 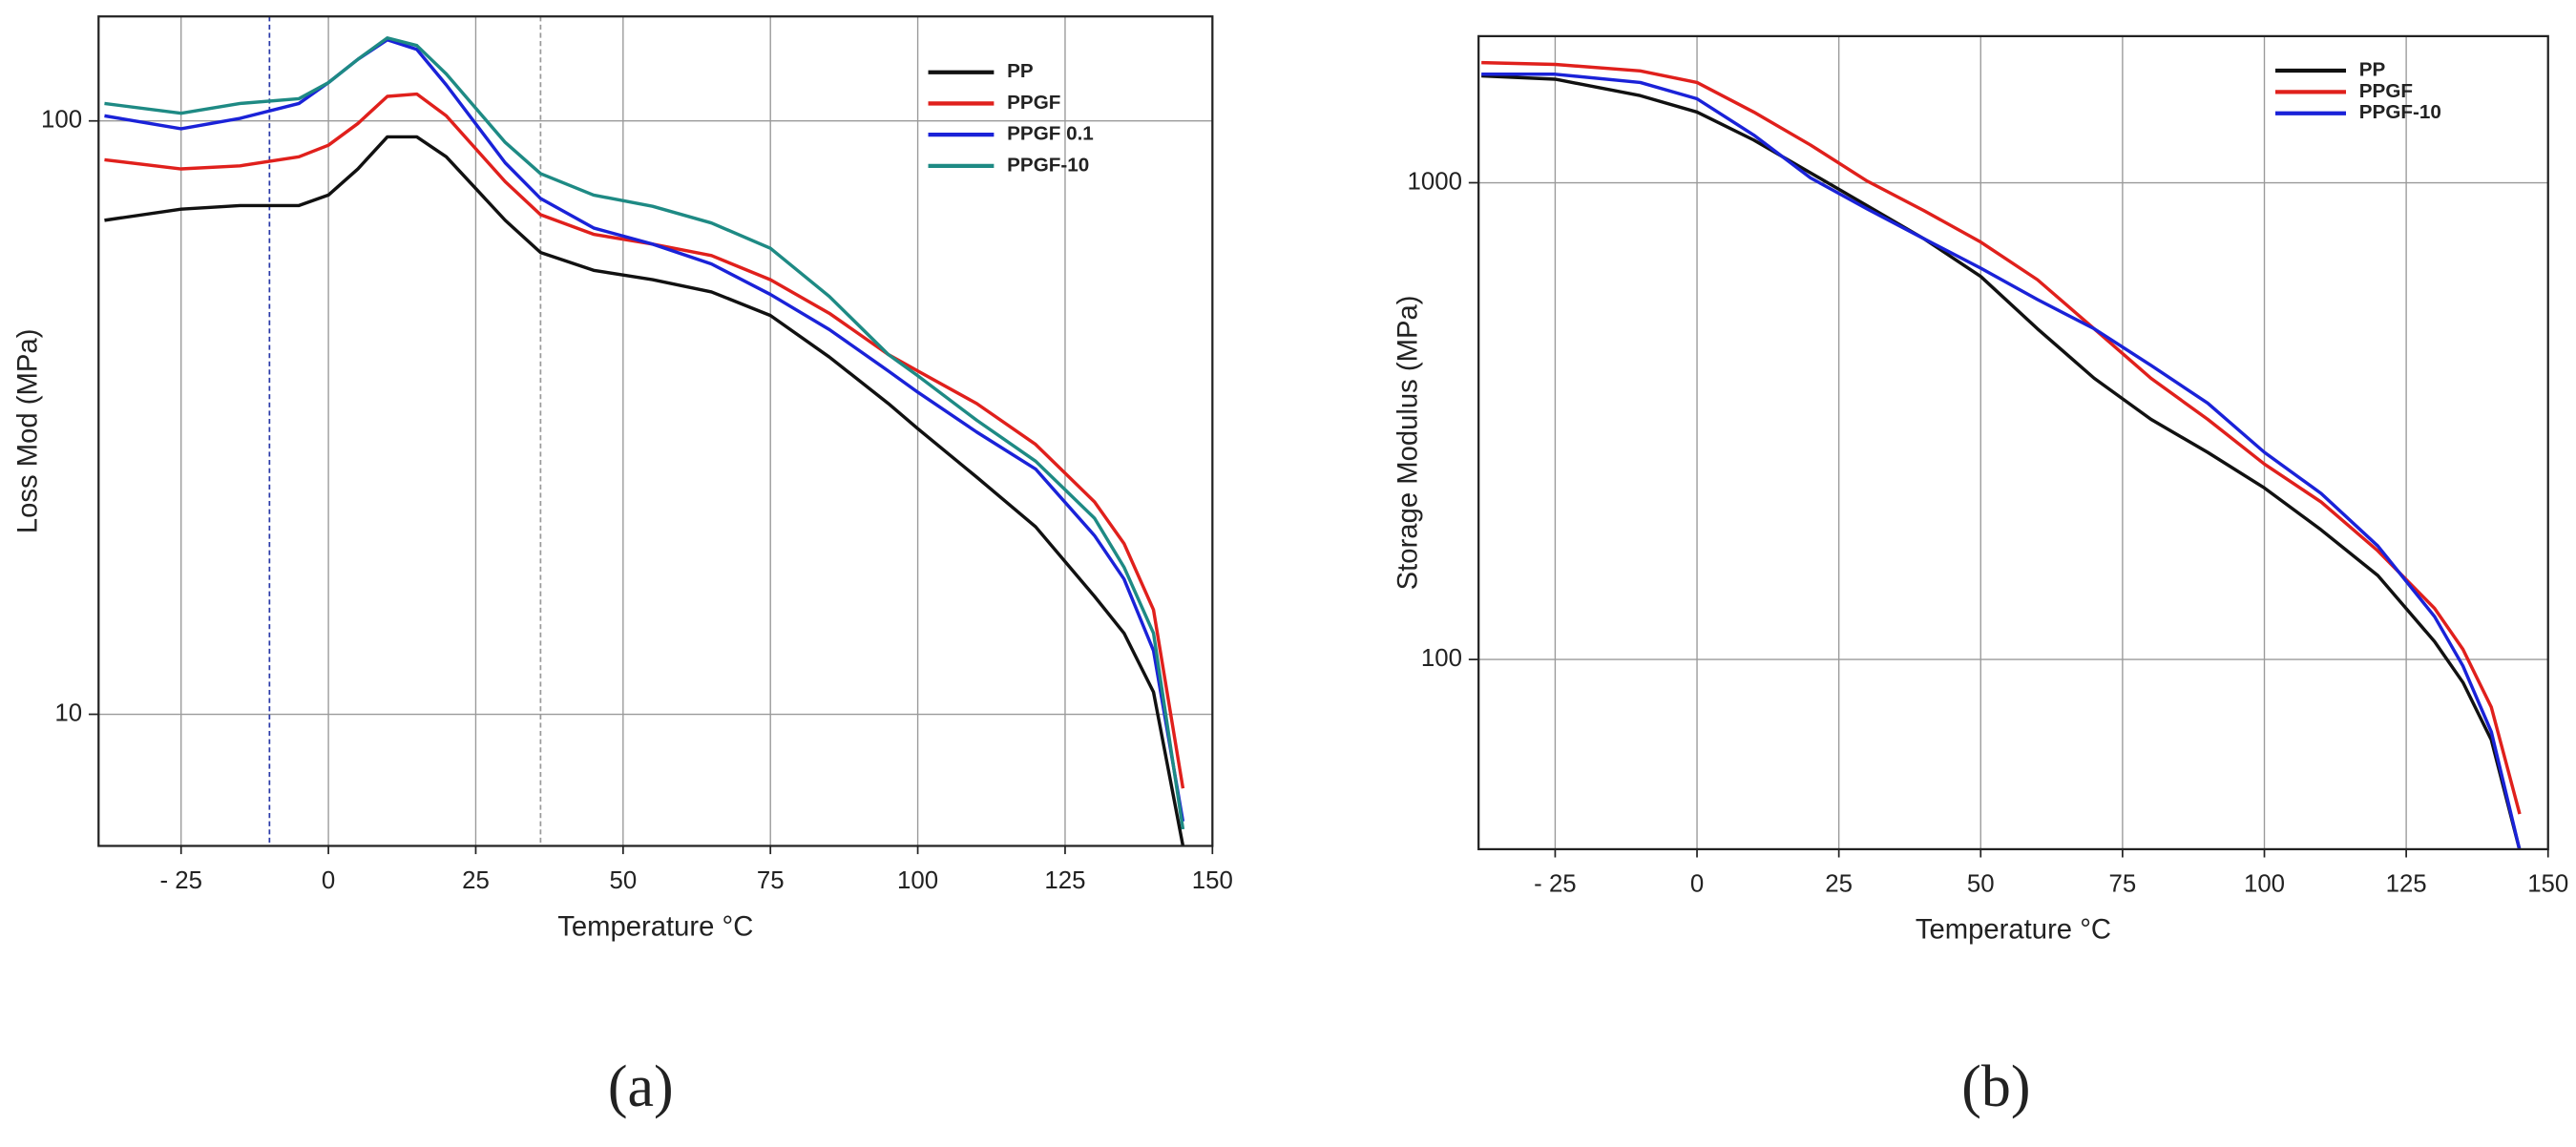 What do you see at coordinates (641, 1086) in the screenshot?
I see `panel-label: (a)` at bounding box center [641, 1086].